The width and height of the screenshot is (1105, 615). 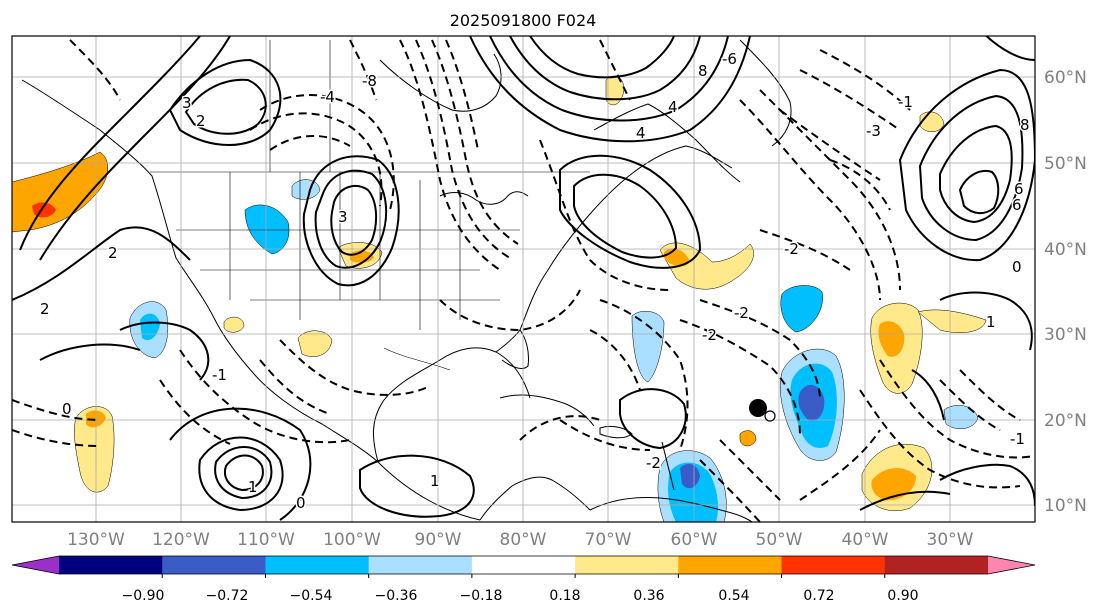 I want to click on contour-label: -4, so click(x=327, y=97).